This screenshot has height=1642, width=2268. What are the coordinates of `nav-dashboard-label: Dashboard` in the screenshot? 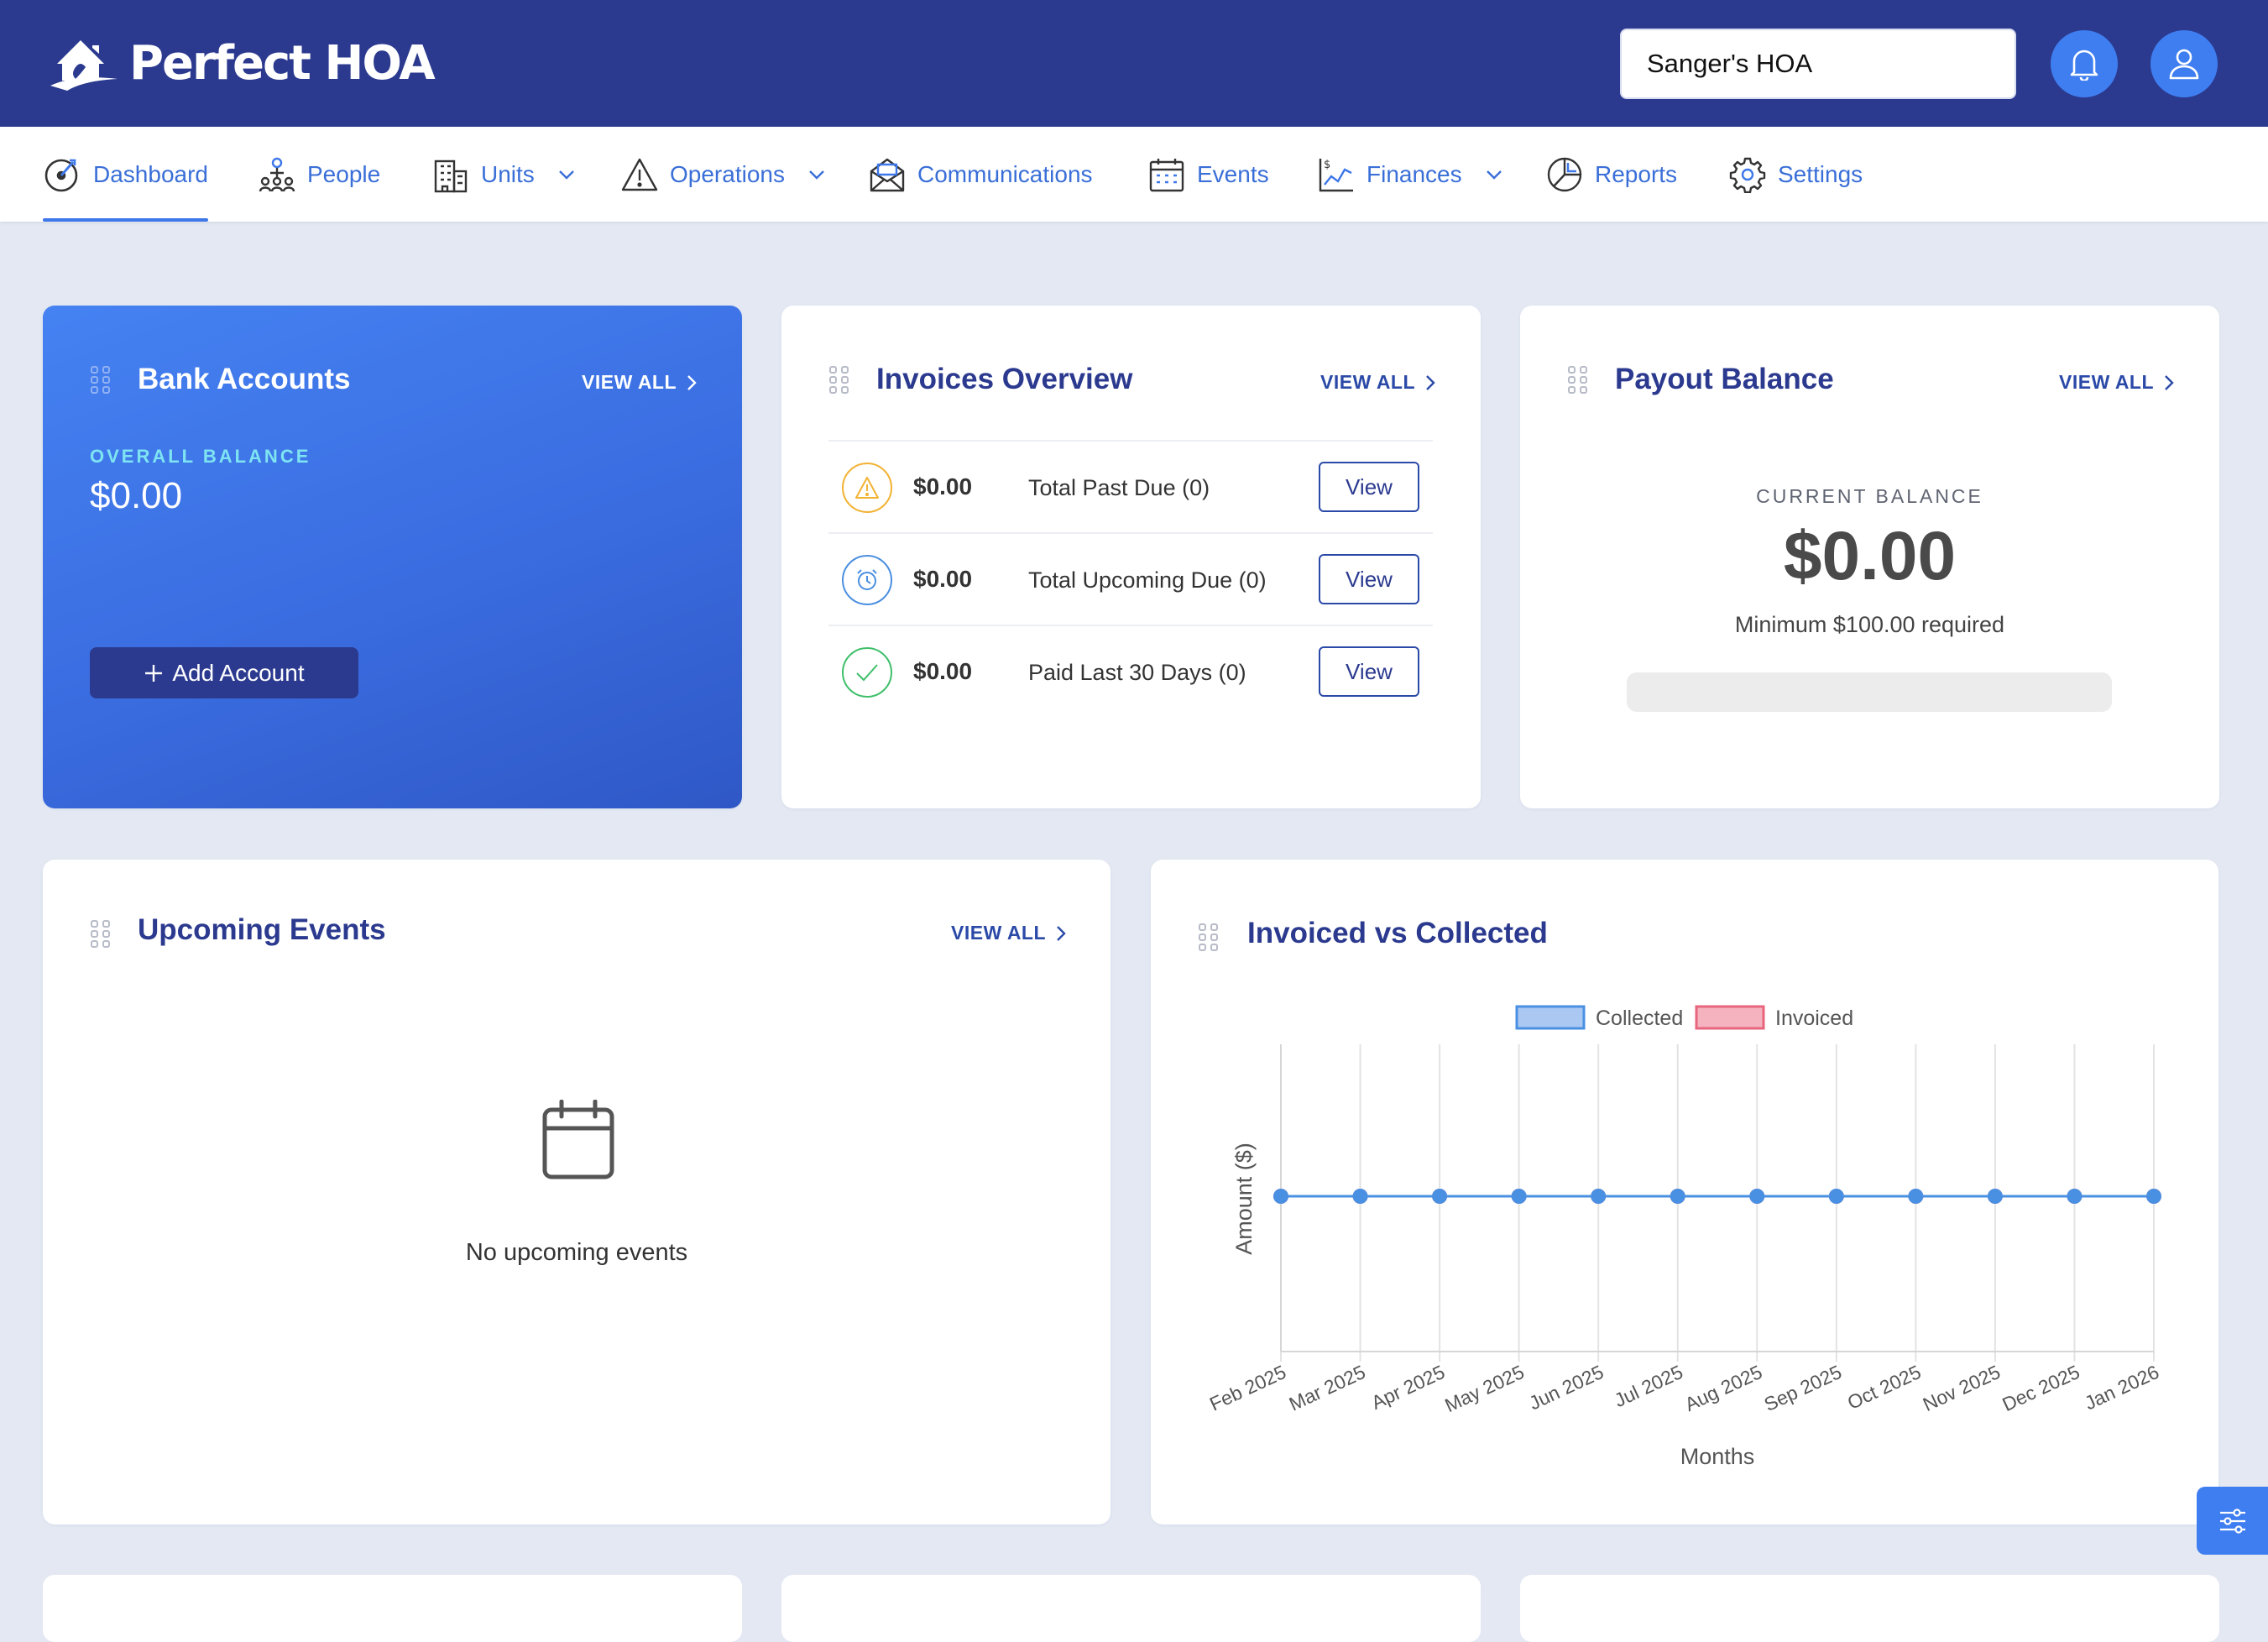 It's located at (150, 174).